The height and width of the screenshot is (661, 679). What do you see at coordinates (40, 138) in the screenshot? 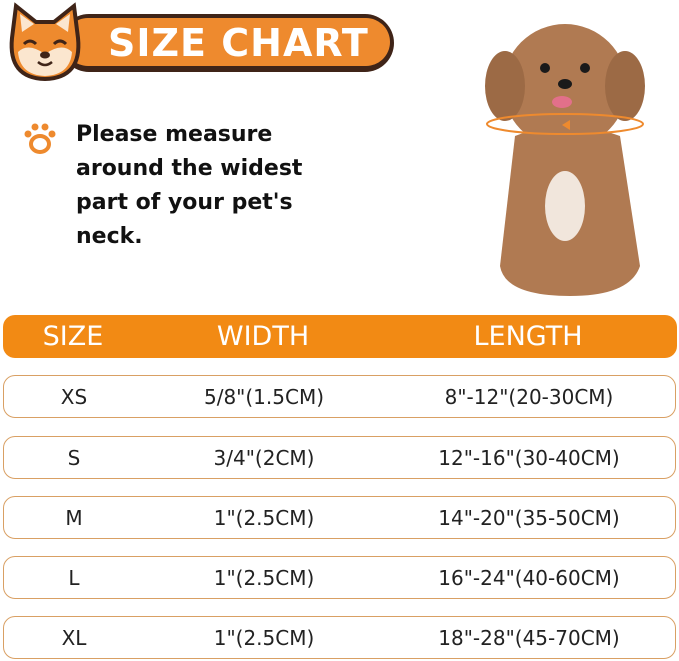
I see `paw-icon` at bounding box center [40, 138].